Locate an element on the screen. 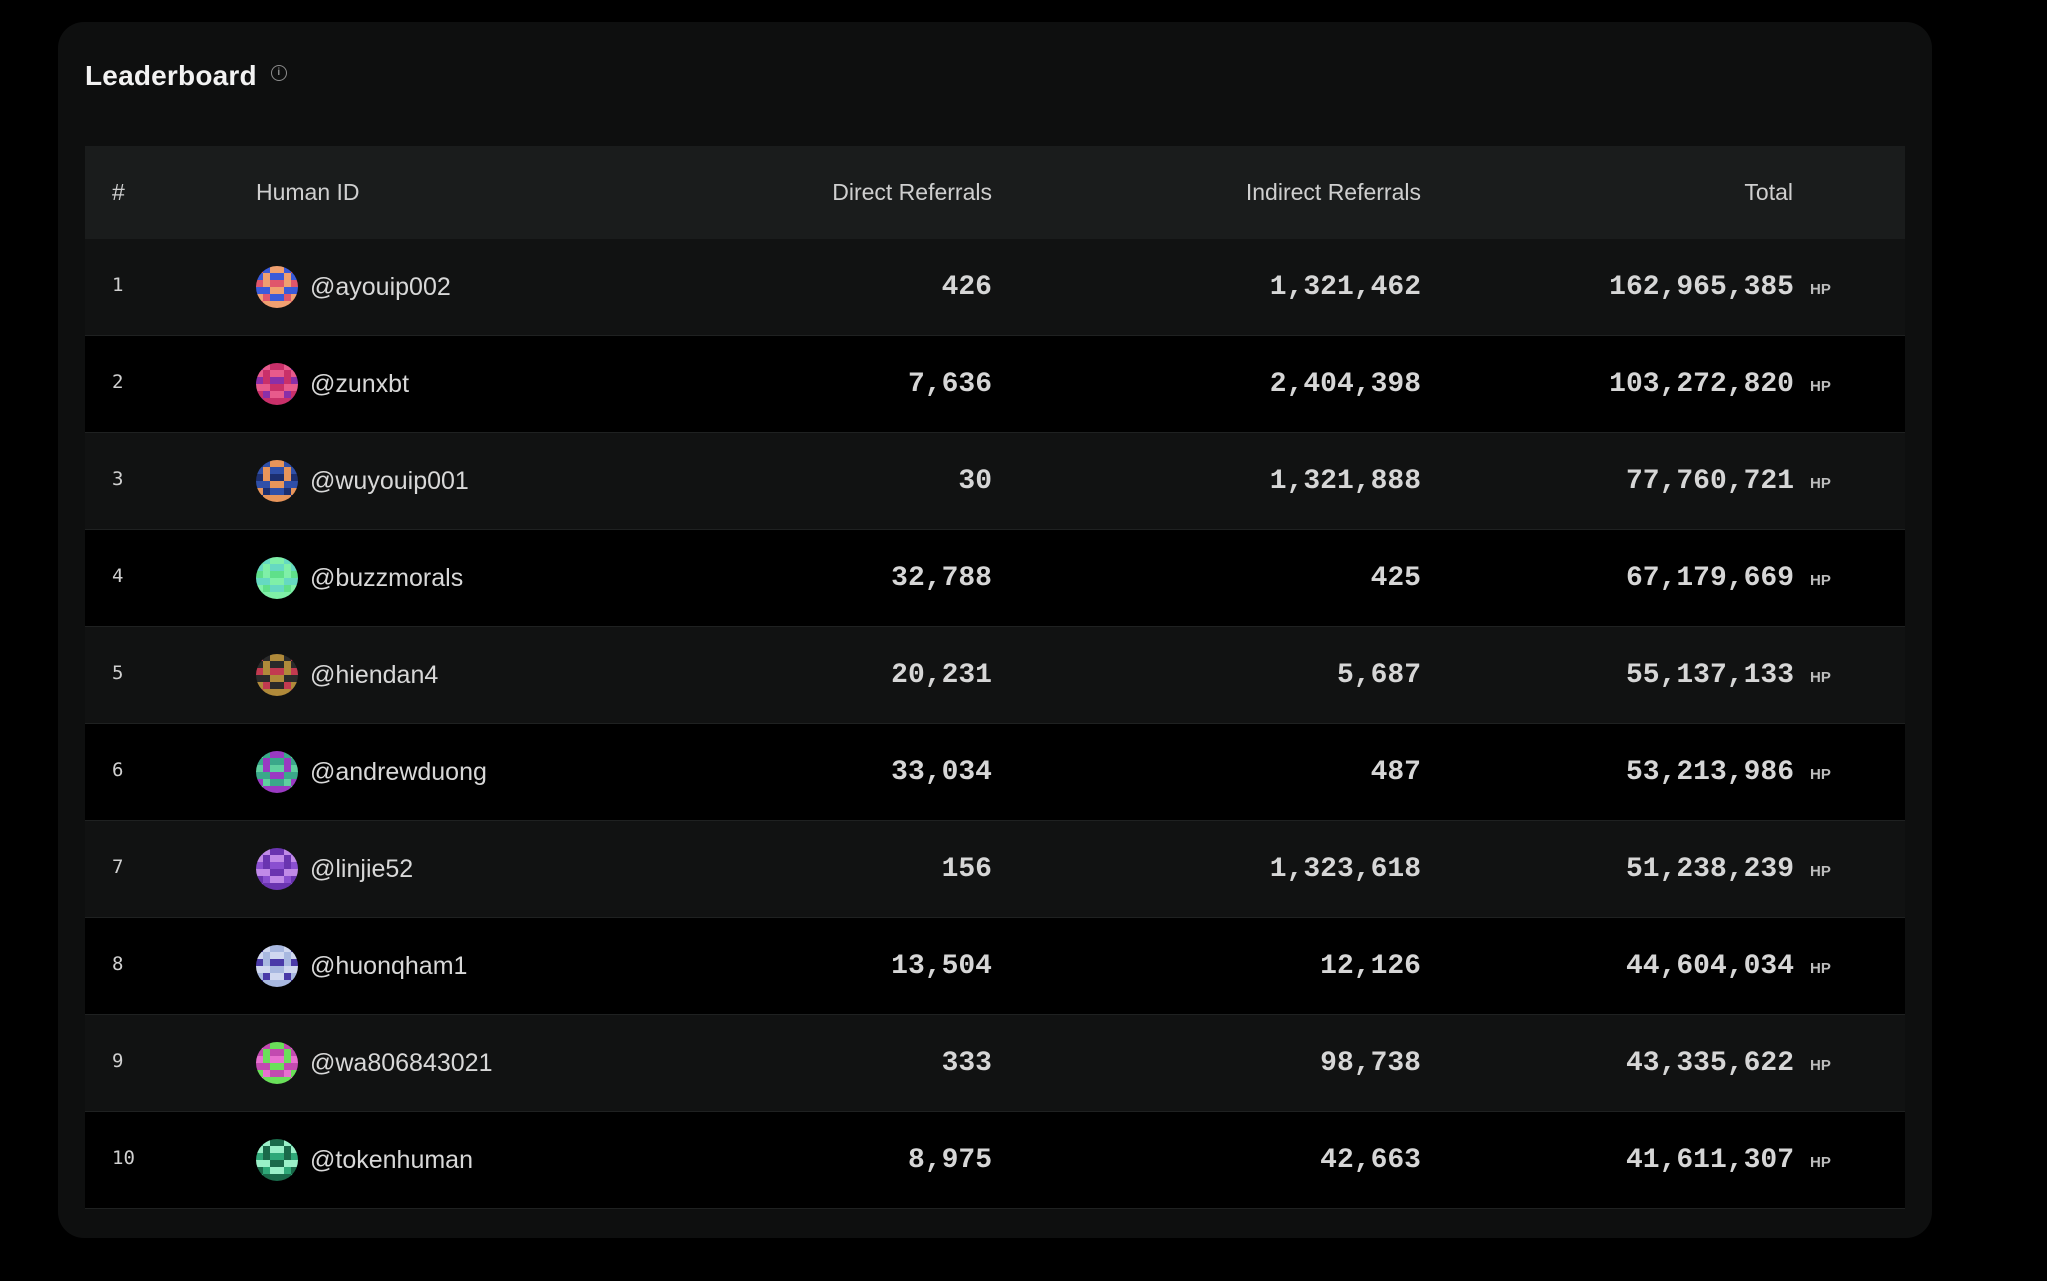 This screenshot has height=1281, width=2047. human-id-cell: @andrewduong is located at coordinates (431, 772).